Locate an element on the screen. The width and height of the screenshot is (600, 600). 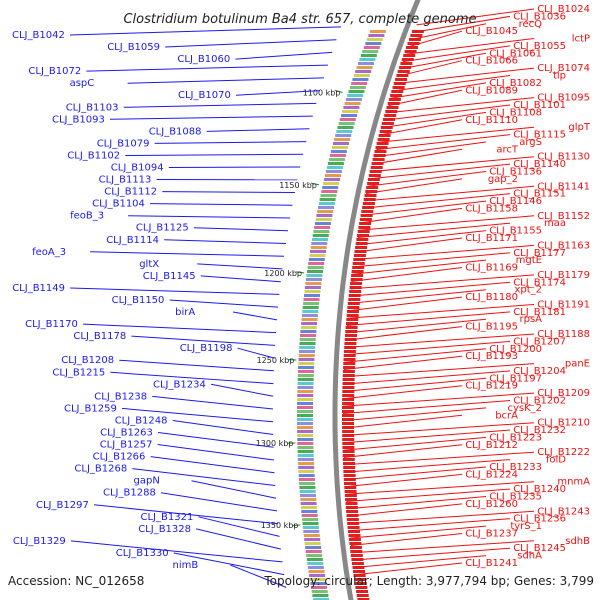
gene-label: CLJ_B1181 is located at coordinates (539, 312).